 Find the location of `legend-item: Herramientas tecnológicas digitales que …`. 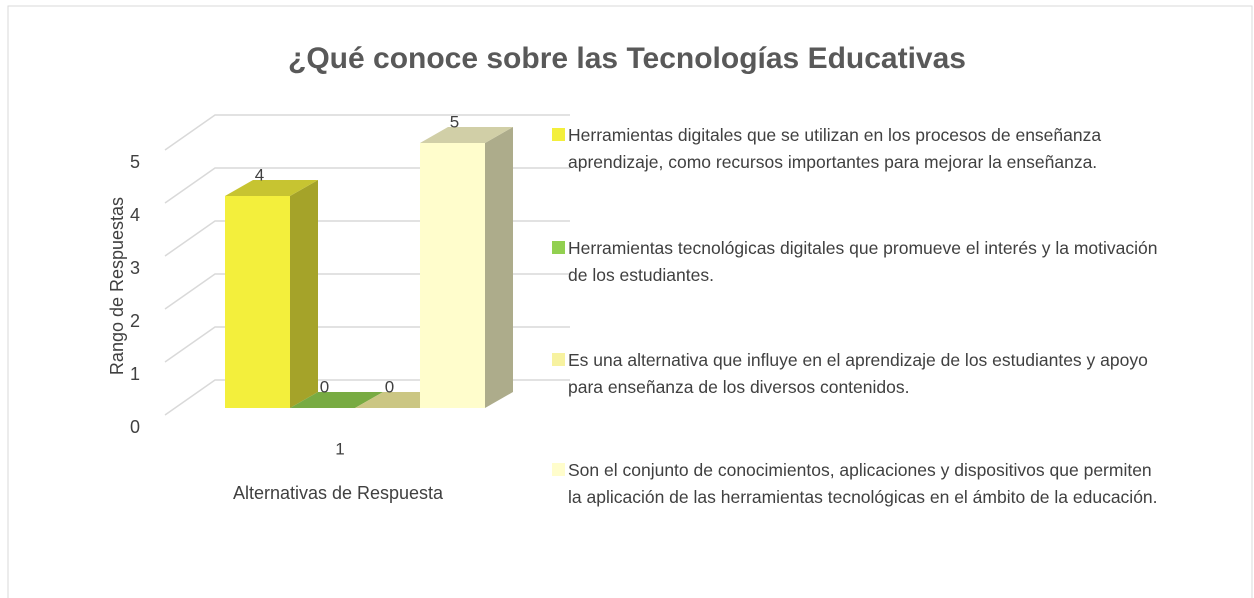

legend-item: Herramientas tecnológicas digitales que … is located at coordinates (854, 262).